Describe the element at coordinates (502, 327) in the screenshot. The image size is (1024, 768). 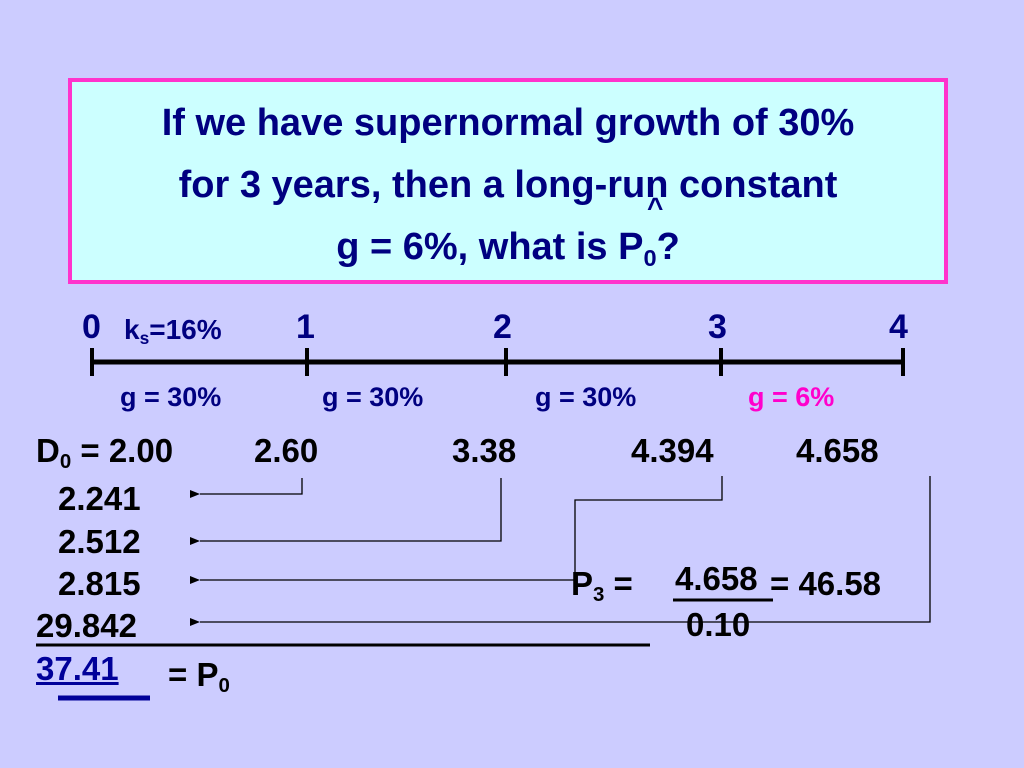
I see `period-2: 2` at that location.